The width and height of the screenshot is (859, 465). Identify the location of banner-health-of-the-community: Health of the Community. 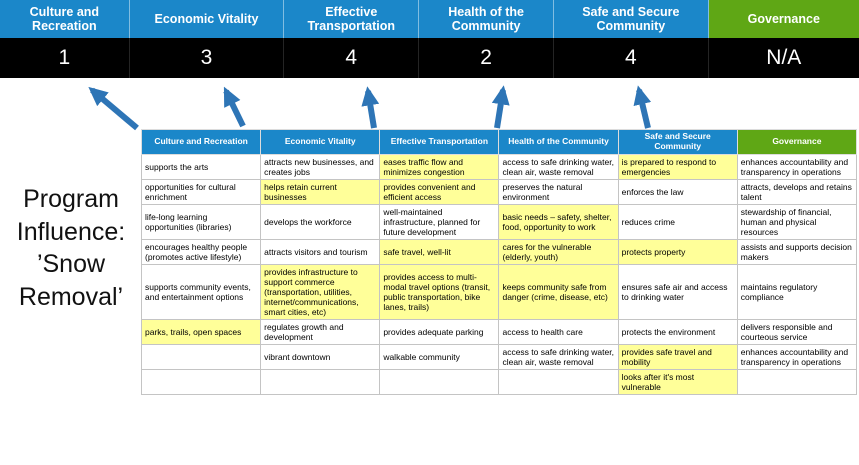
(487, 19).